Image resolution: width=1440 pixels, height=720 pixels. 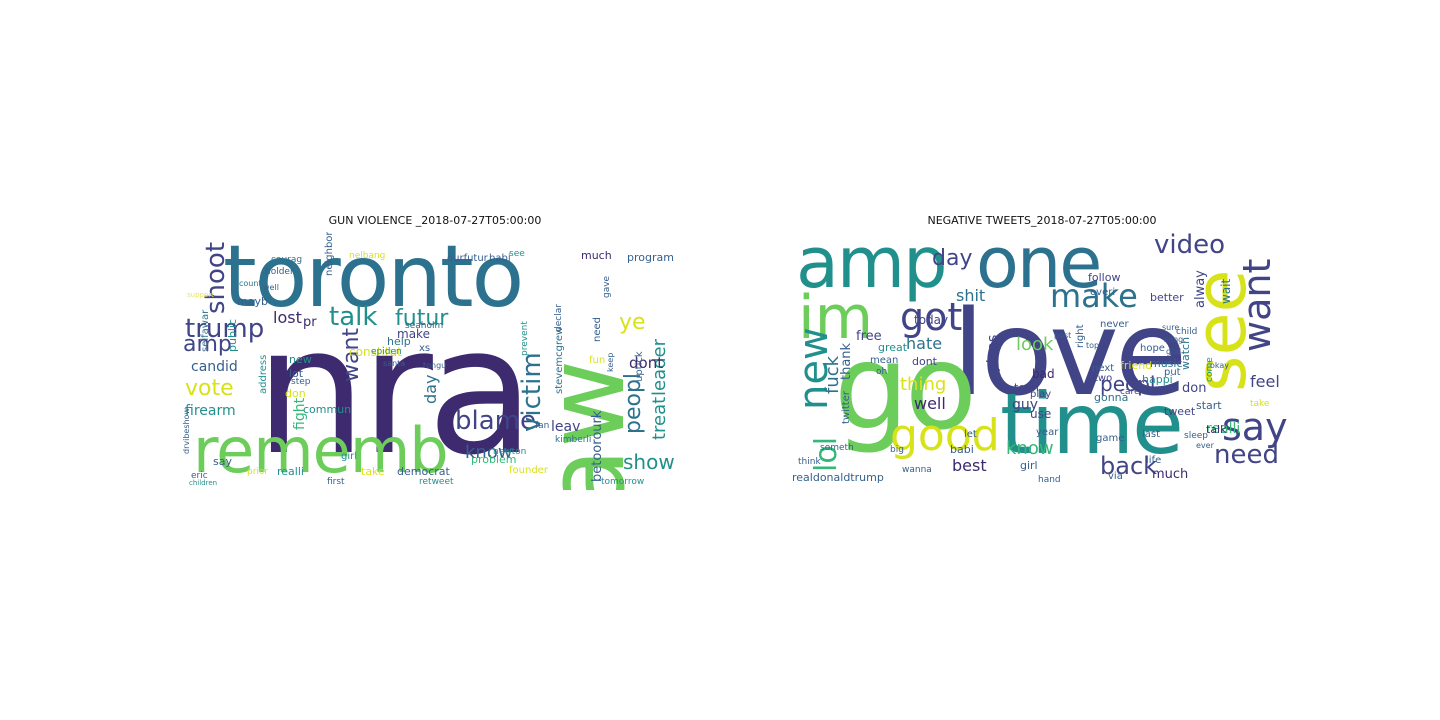 I want to click on word: mean, so click(x=884, y=360).